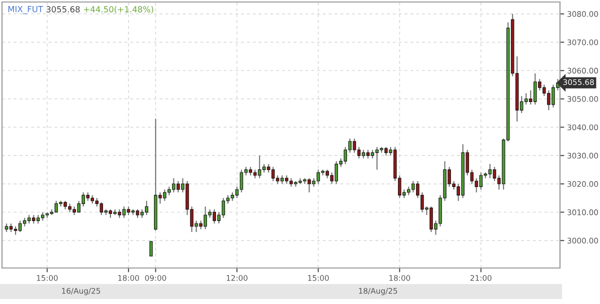 The image size is (600, 304). I want to click on annotation: +44.50(+1.48%), so click(119, 10).